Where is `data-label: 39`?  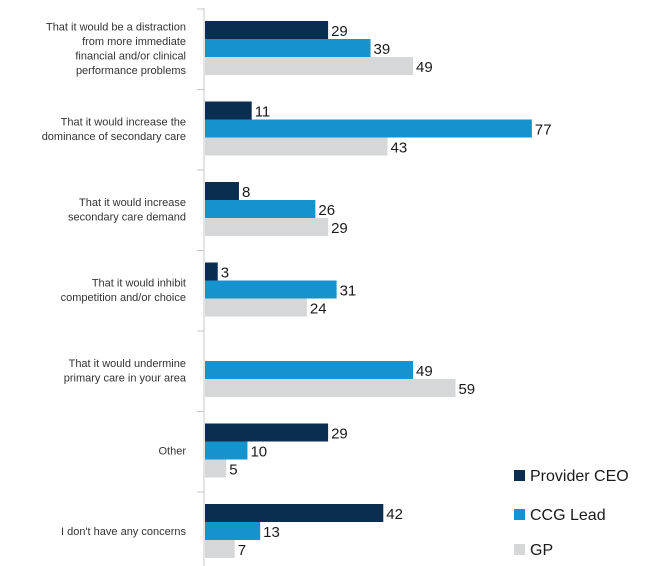 data-label: 39 is located at coordinates (382, 49).